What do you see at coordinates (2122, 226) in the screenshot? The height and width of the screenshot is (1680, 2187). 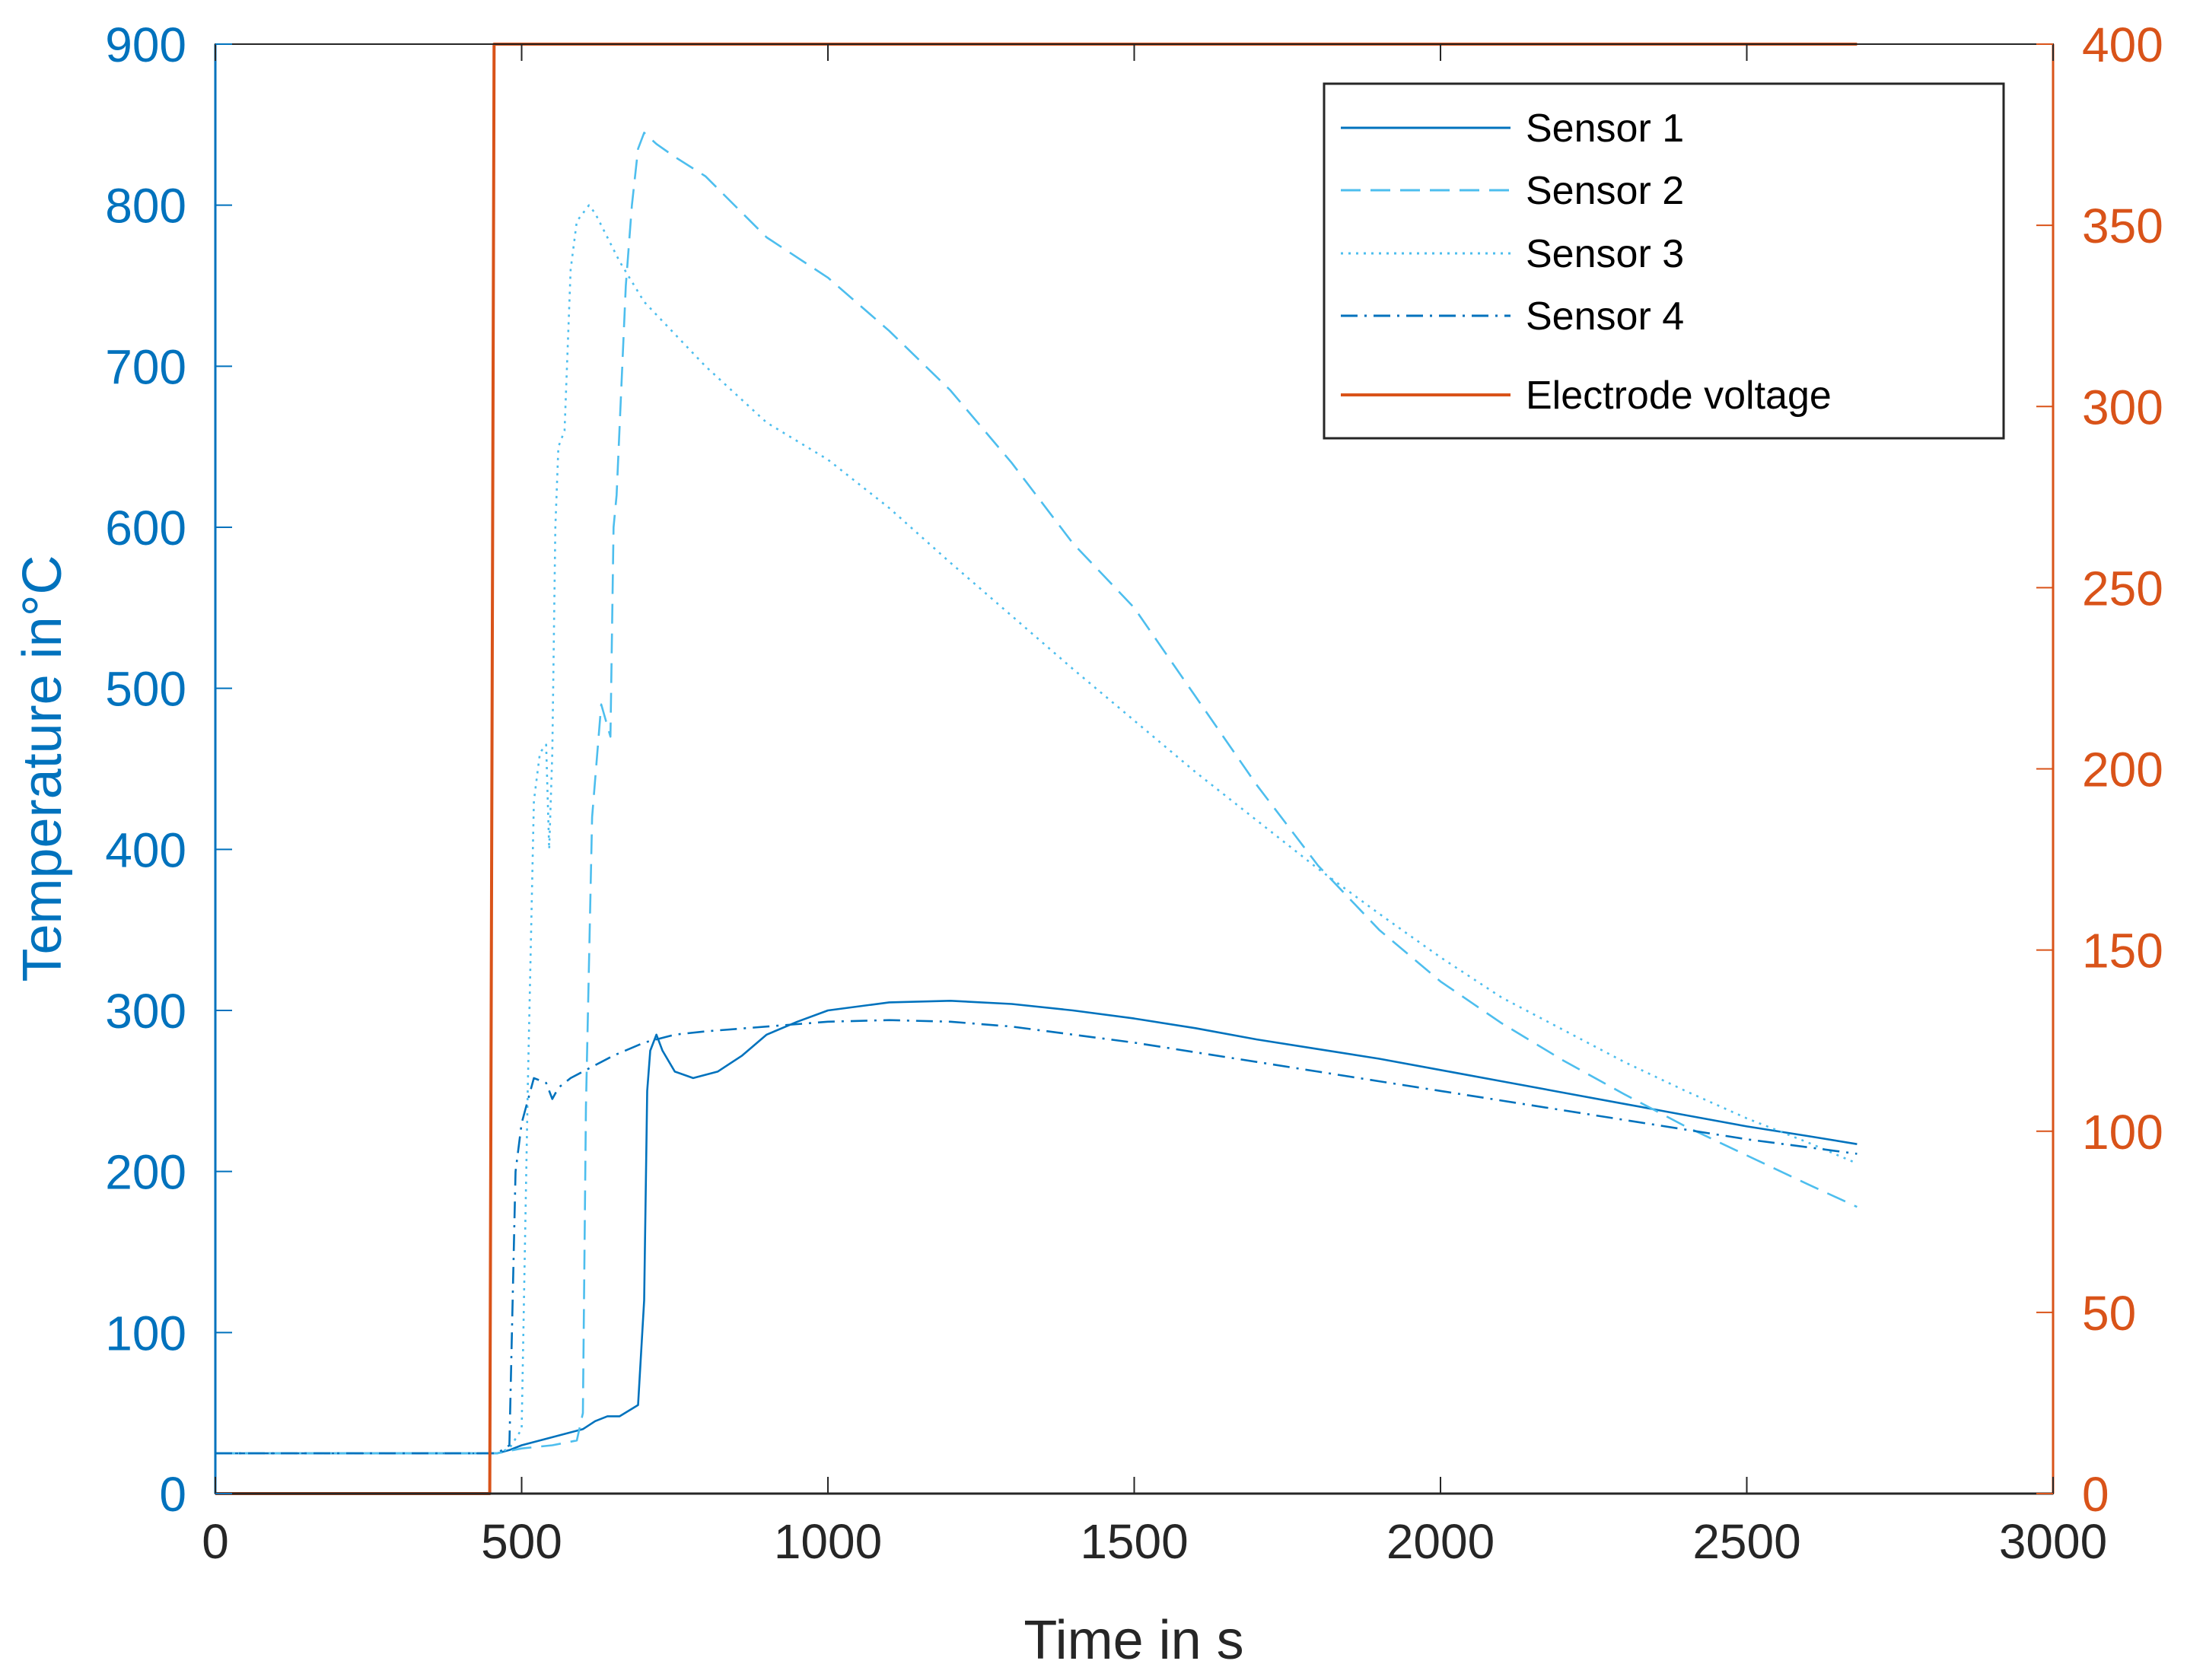 I see `y-right-tick-label: 350` at bounding box center [2122, 226].